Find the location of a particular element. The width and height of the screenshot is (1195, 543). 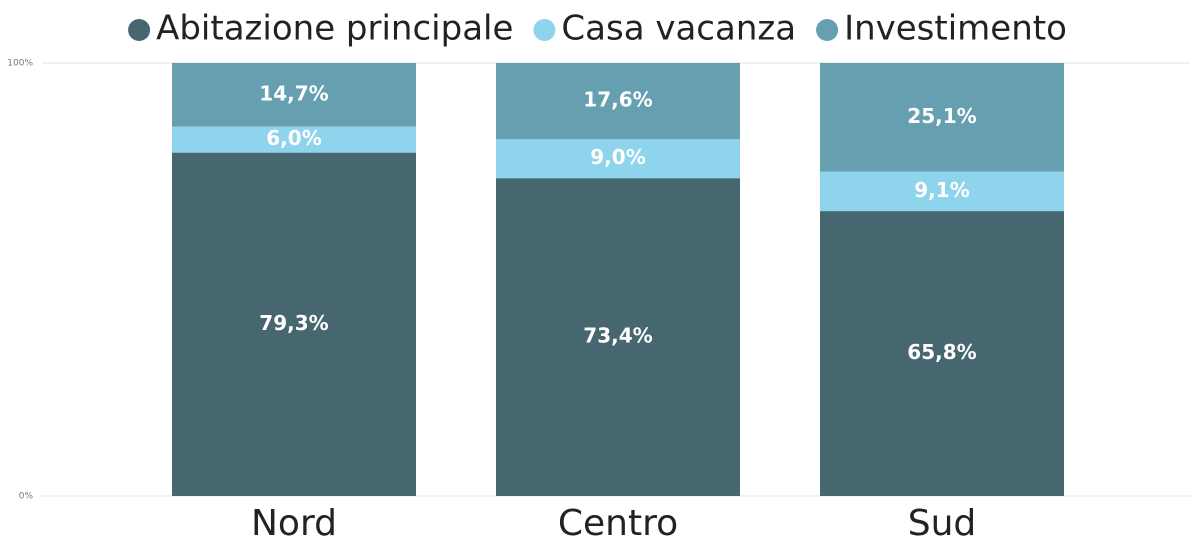

data-label: 79,3% is located at coordinates (293, 323).